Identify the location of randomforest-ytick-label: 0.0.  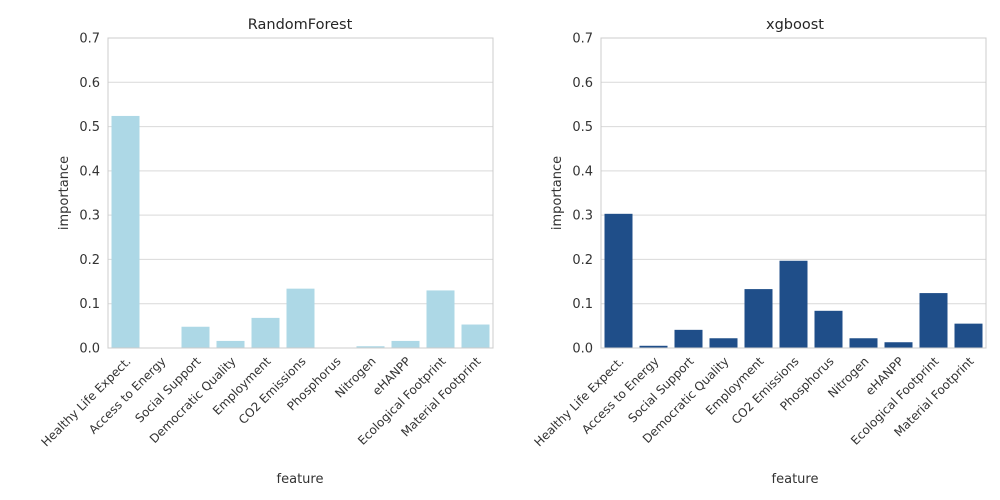
(89, 349).